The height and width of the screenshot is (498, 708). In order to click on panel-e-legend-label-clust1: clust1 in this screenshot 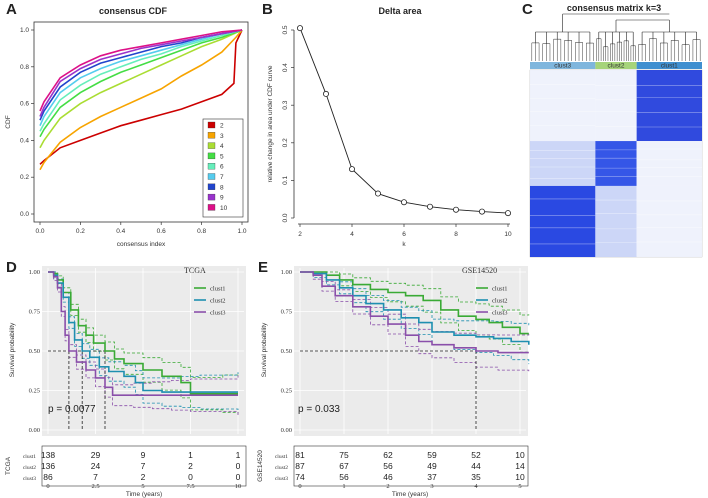, I will do `click(500, 289)`.